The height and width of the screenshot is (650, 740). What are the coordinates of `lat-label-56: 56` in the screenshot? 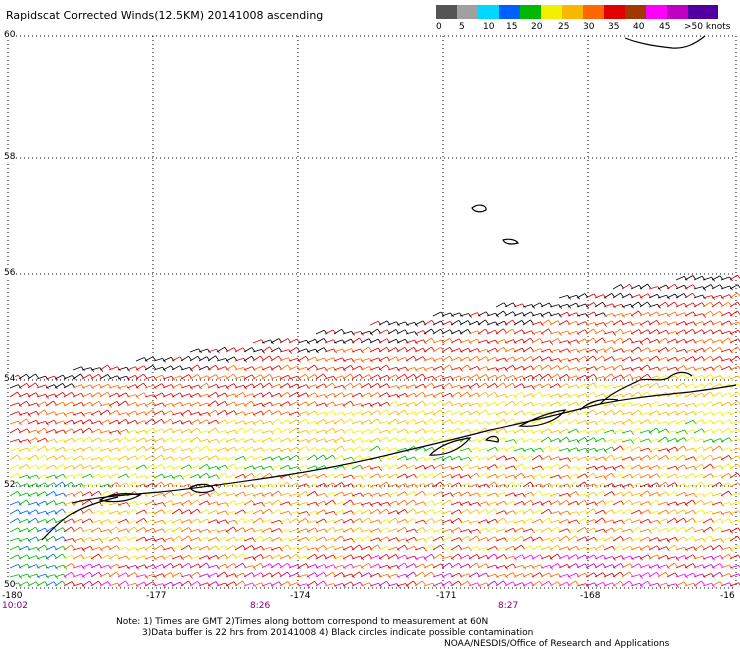 It's located at (10, 273).